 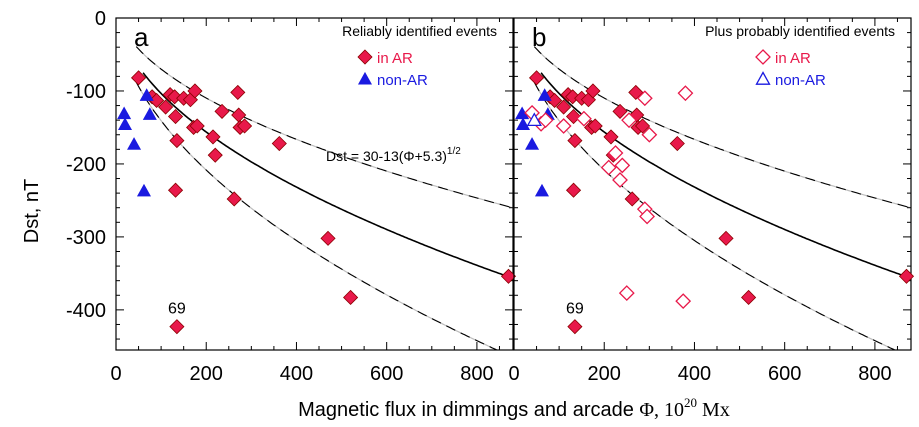 I want to click on fit-formula: Dst = 30-13(Φ+5.3)1/2, so click(x=393, y=155).